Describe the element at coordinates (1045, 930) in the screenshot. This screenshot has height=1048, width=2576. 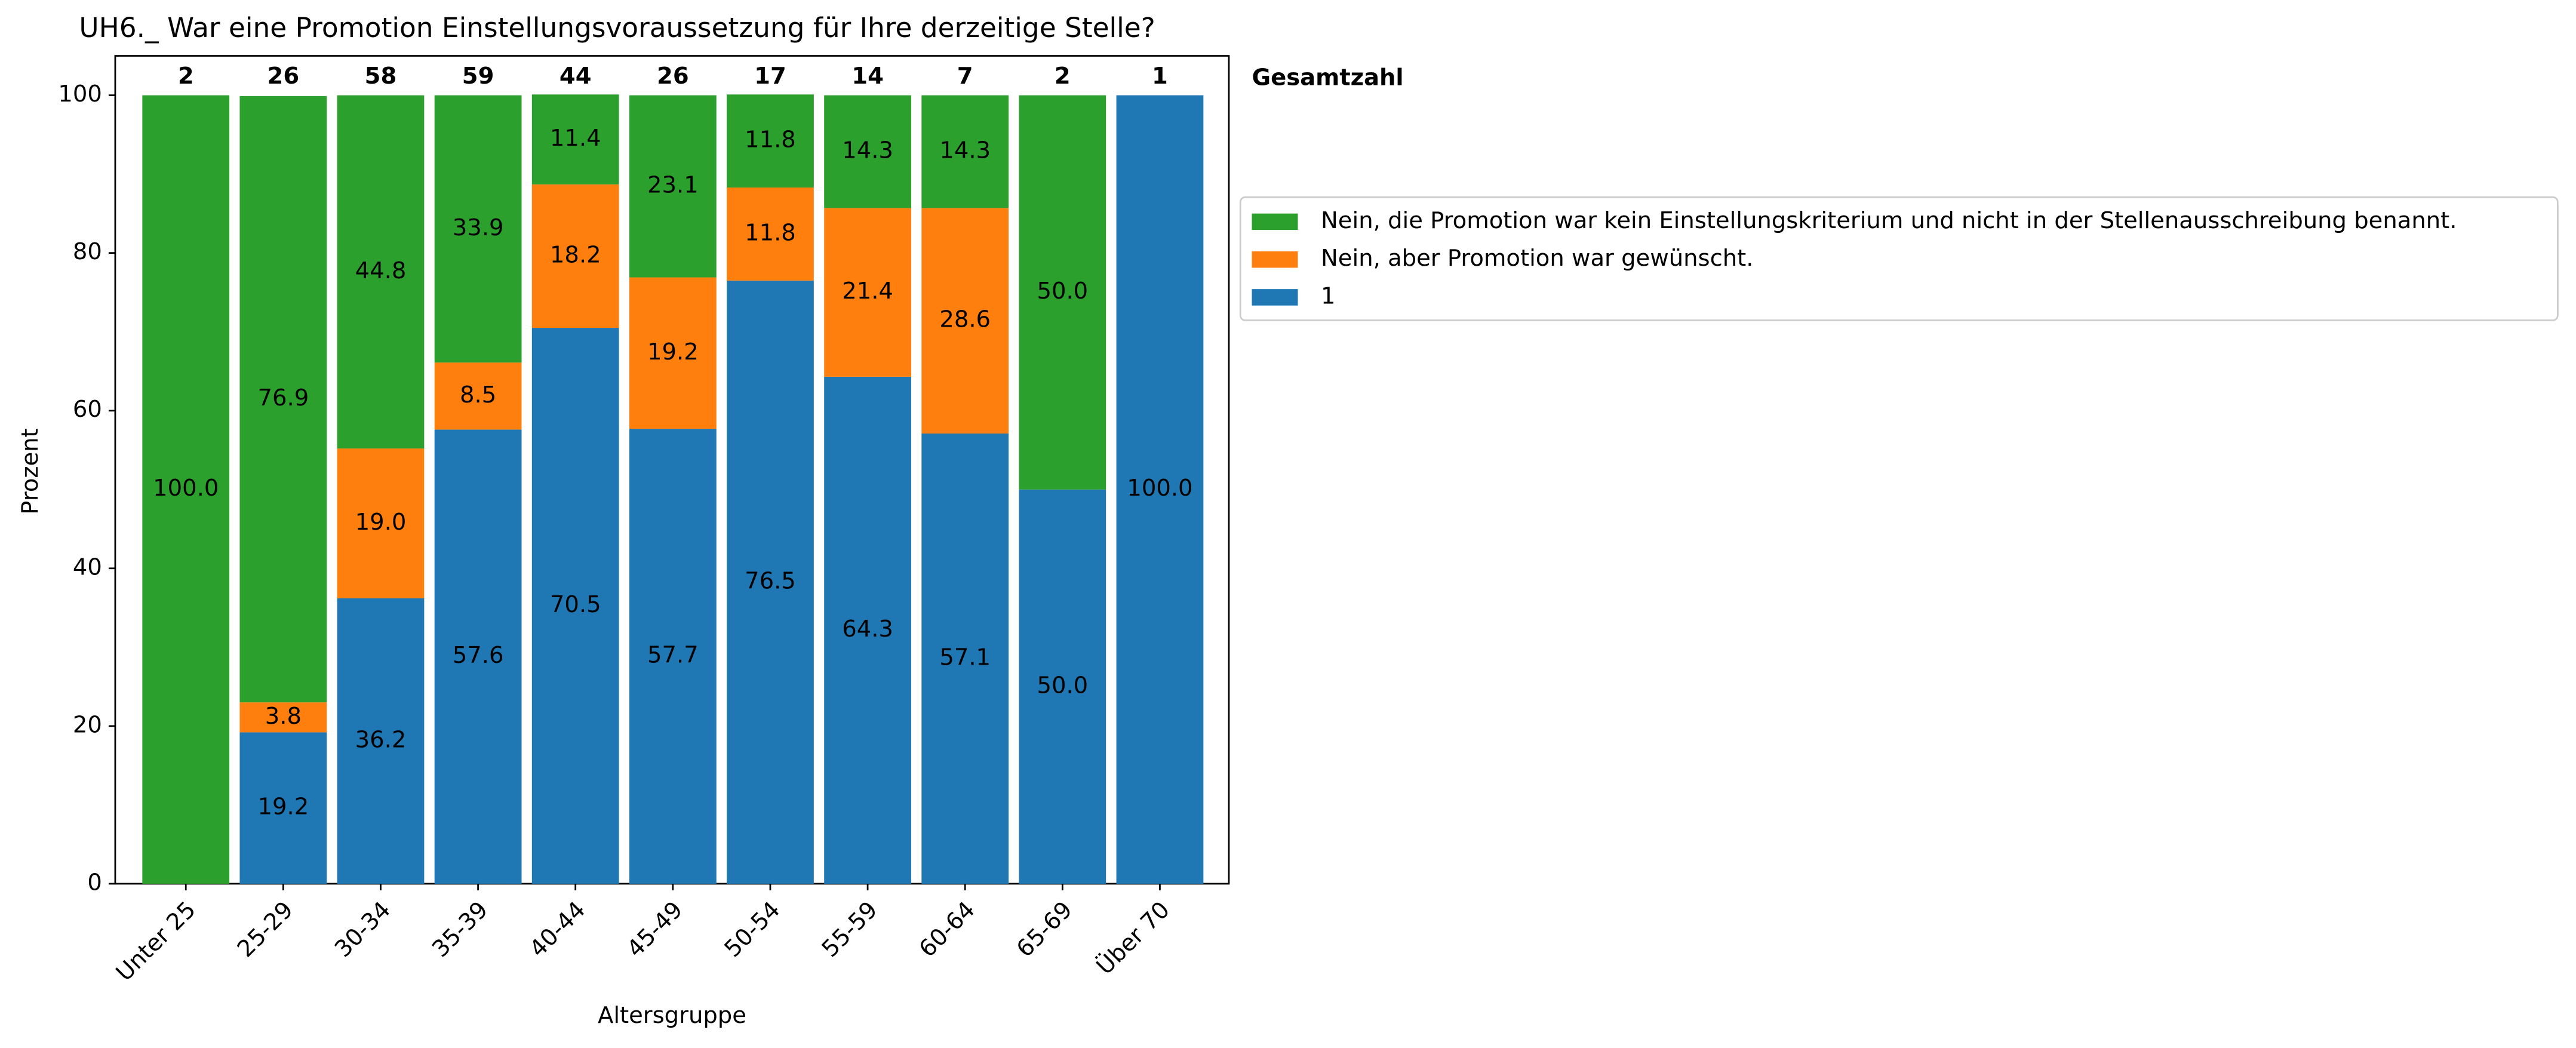
I see `x-tick-label: 65-69` at that location.